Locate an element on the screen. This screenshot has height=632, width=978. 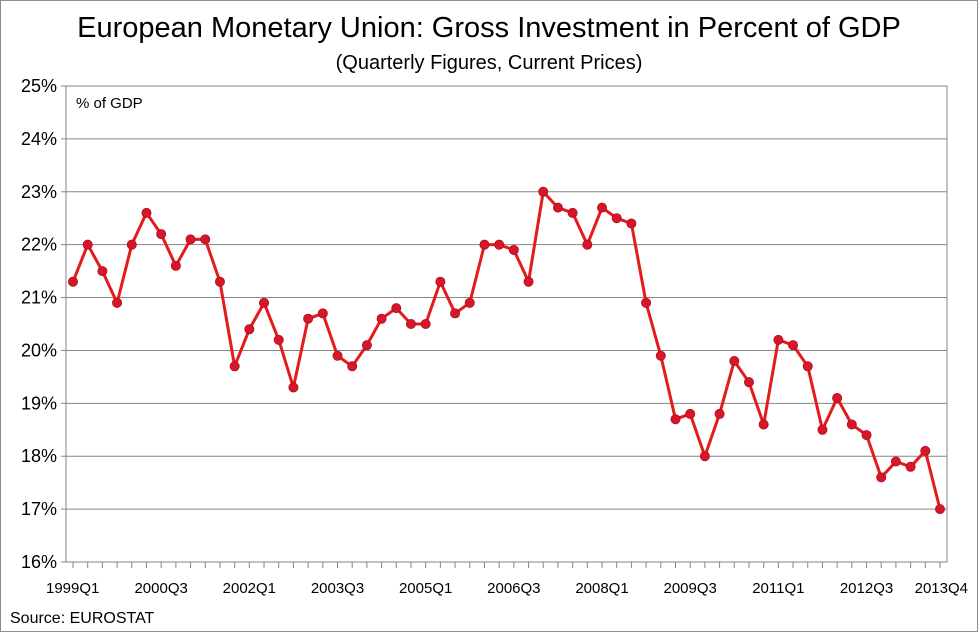
chart-subtitle: (Quarterly Figures, Current Prices) is located at coordinates (489, 63).